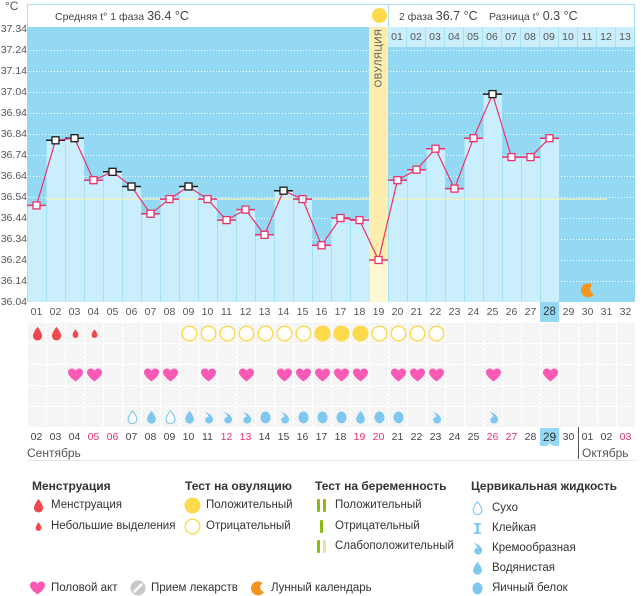 The image size is (644, 596). What do you see at coordinates (302, 437) in the screenshot?
I see `calendar-date: 16` at bounding box center [302, 437].